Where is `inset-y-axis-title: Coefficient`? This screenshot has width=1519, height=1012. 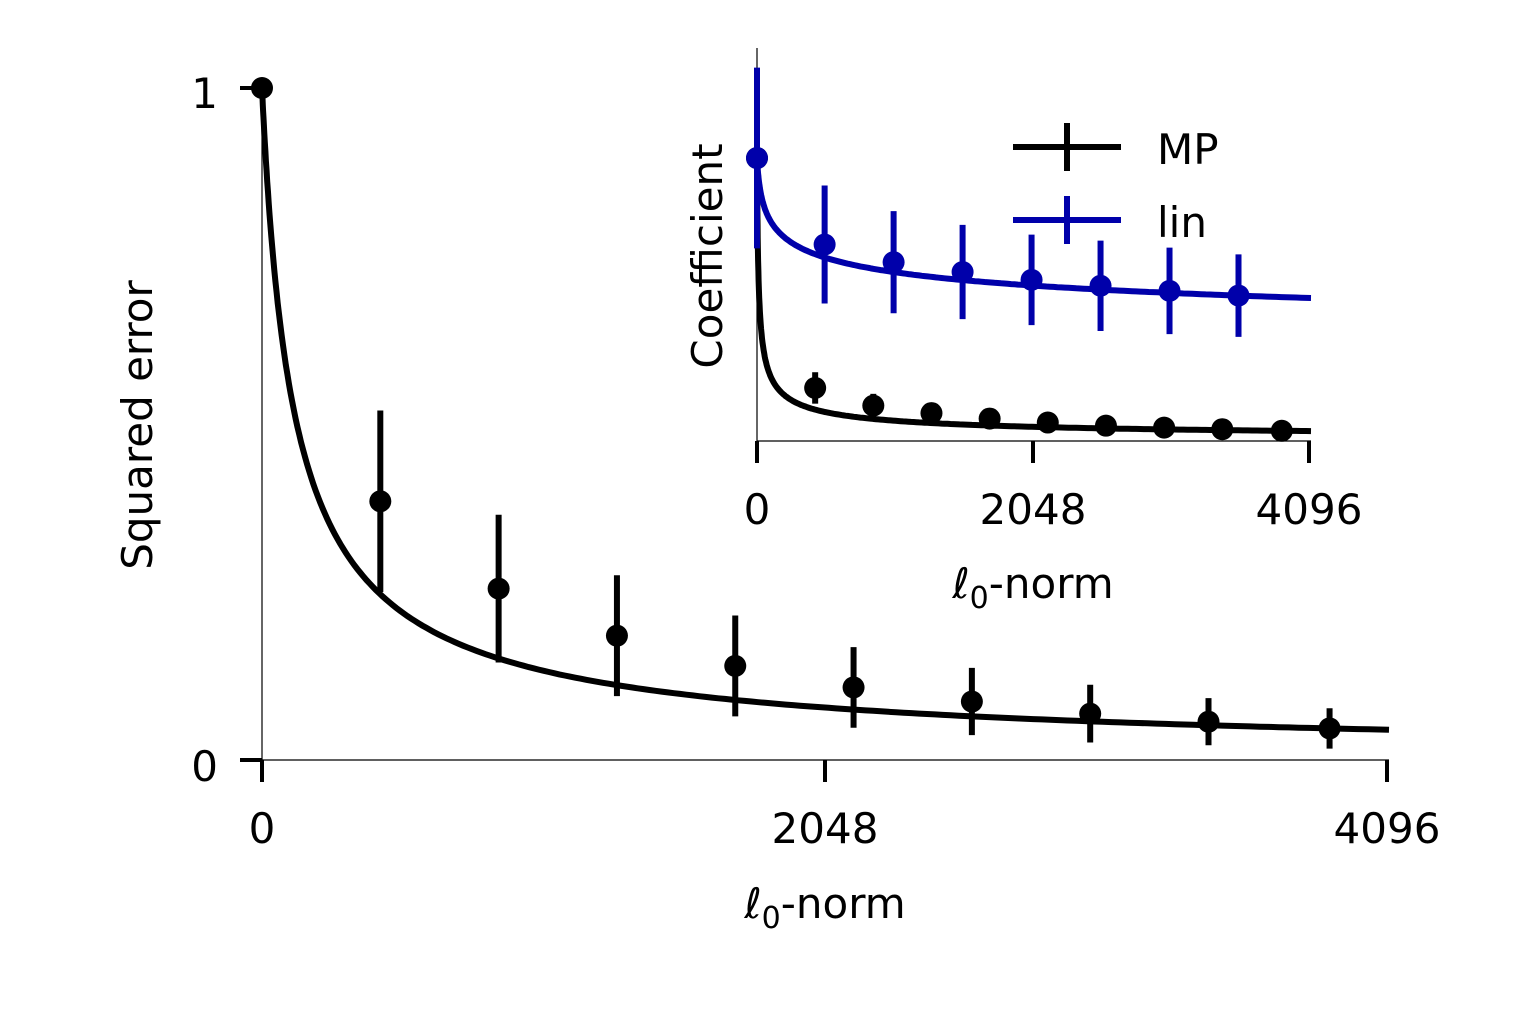
inset-y-axis-title: Coefficient is located at coordinates (707, 255).